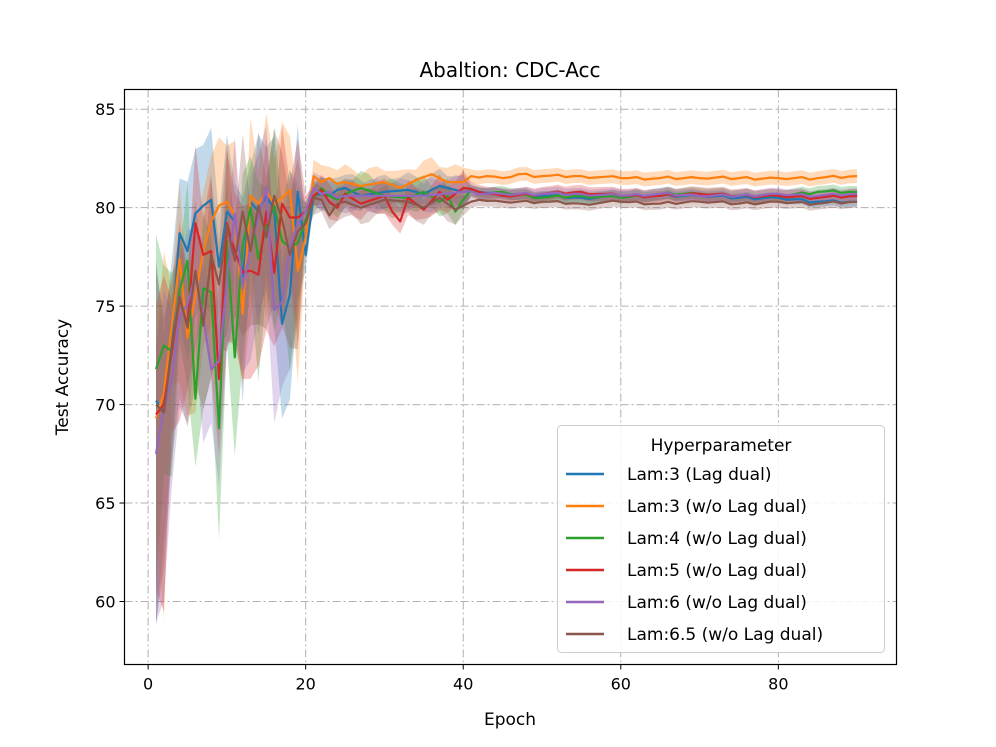  Describe the element at coordinates (725, 635) in the screenshot. I see `legend-label: Lam:6.5 (w/o Lag dual)` at that location.